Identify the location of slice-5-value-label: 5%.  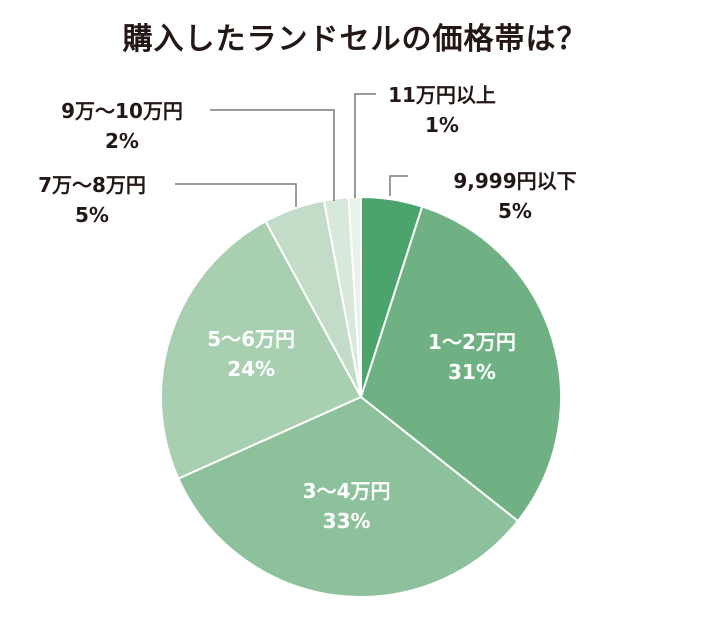
(92, 215).